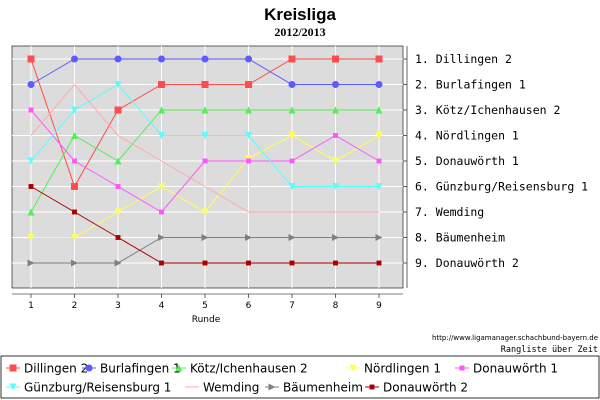  Describe the element at coordinates (323, 388) in the screenshot. I see `legend-label: Bäumenheim` at that location.